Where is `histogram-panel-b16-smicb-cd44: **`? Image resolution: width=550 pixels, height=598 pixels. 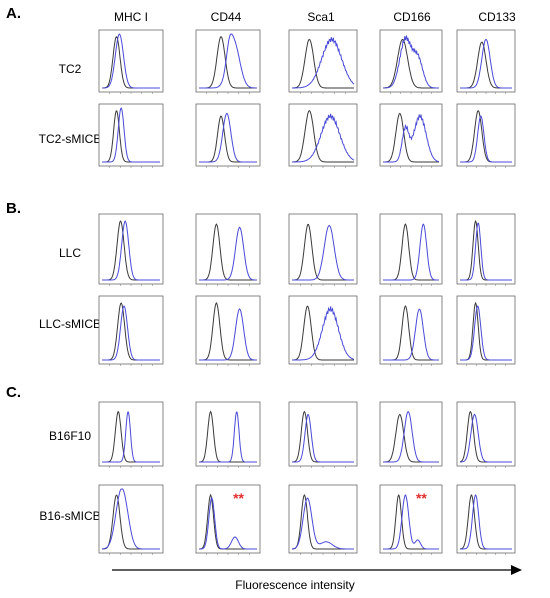
histogram-panel-b16-smicb-cd44: ** is located at coordinates (228, 519).